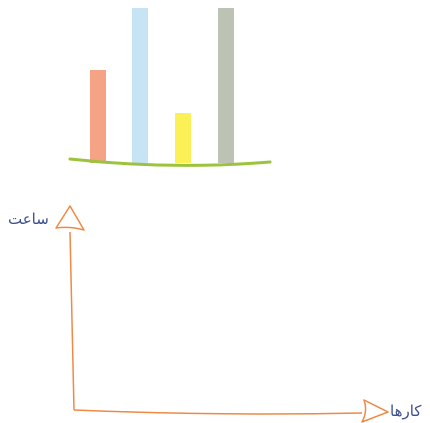  Describe the element at coordinates (375, 411) in the screenshot. I see `x-axis-arrow-icon` at that location.